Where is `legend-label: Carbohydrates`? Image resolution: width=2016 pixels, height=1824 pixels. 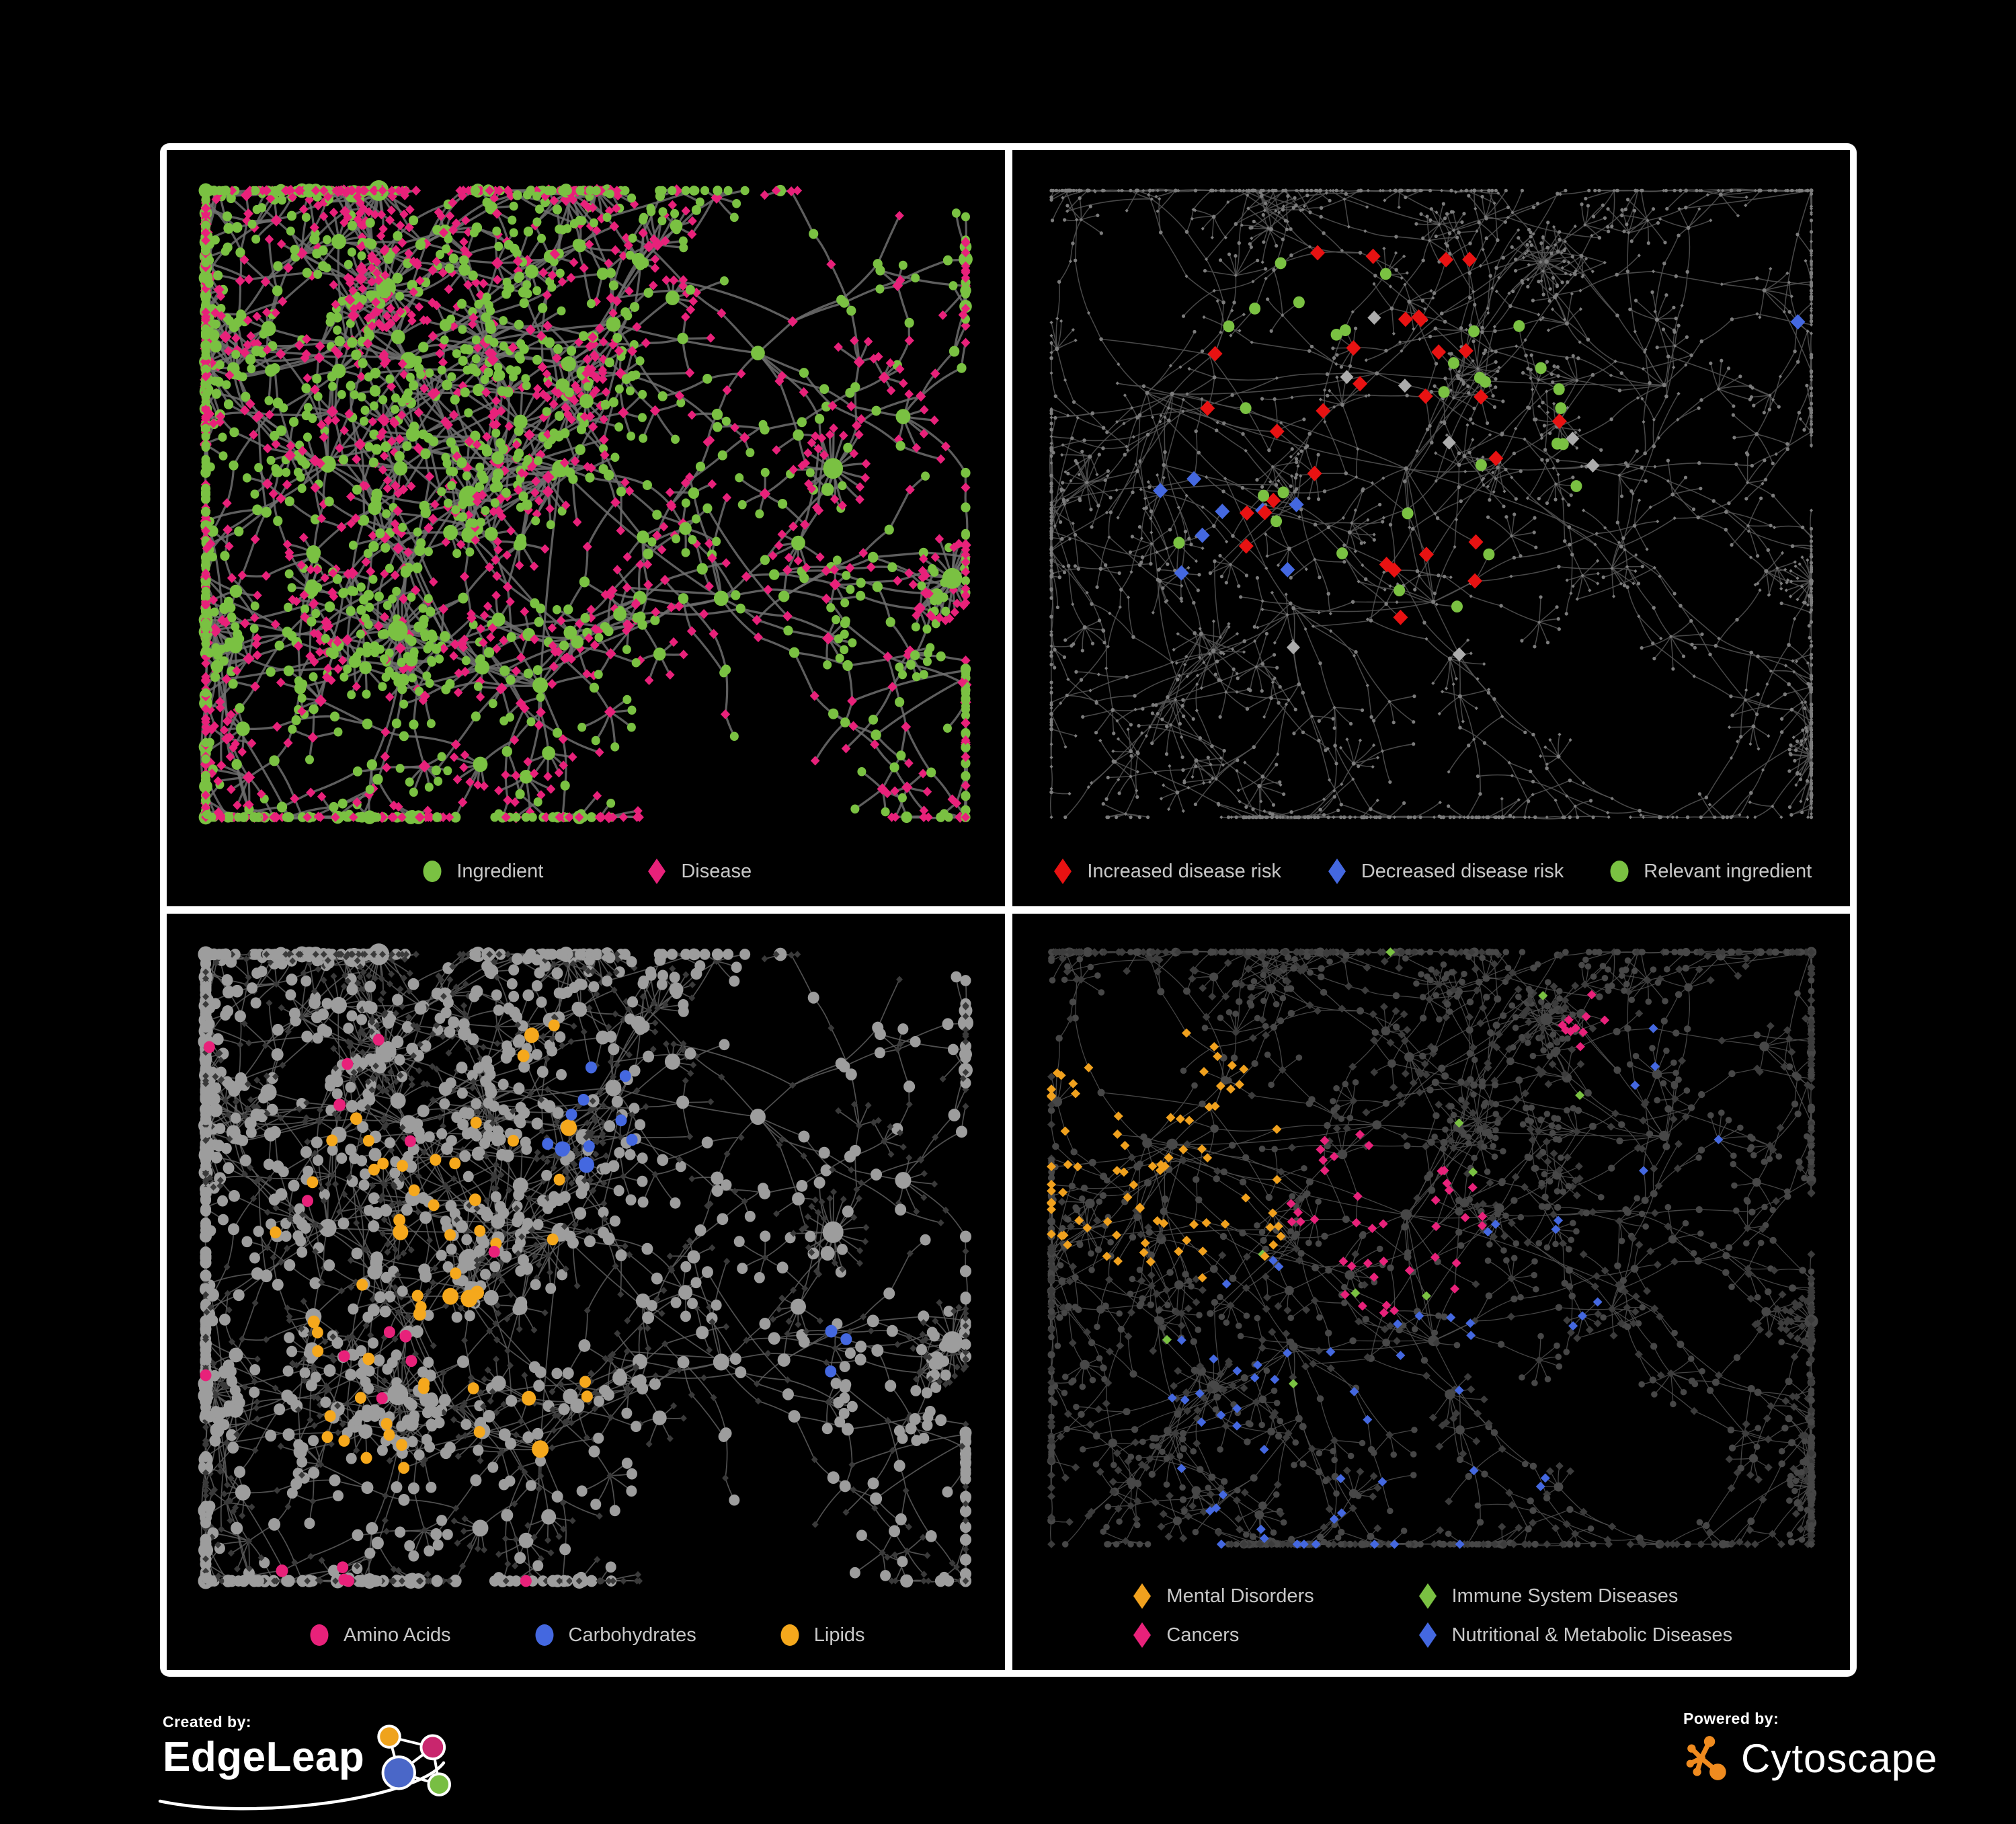
legend-label: Carbohydrates is located at coordinates (632, 1635).